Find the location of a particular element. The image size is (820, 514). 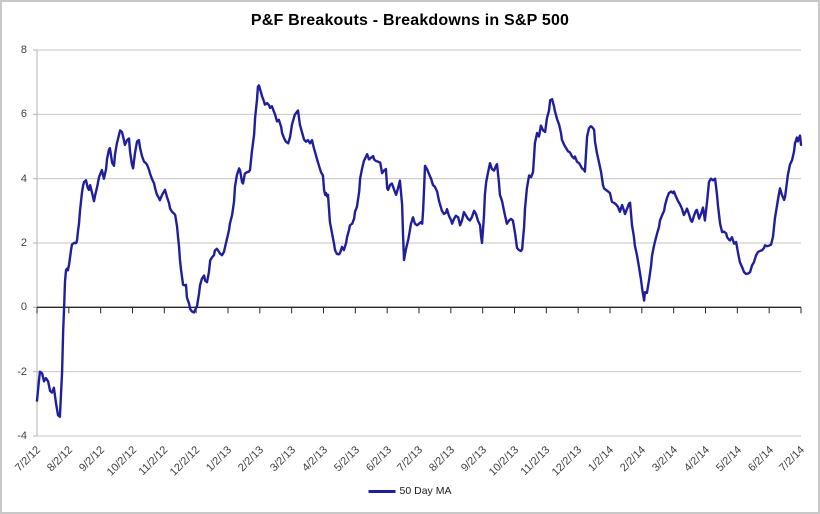

chart-title: P&F Breakouts - Breakdowns in S&P 500 is located at coordinates (410, 20).